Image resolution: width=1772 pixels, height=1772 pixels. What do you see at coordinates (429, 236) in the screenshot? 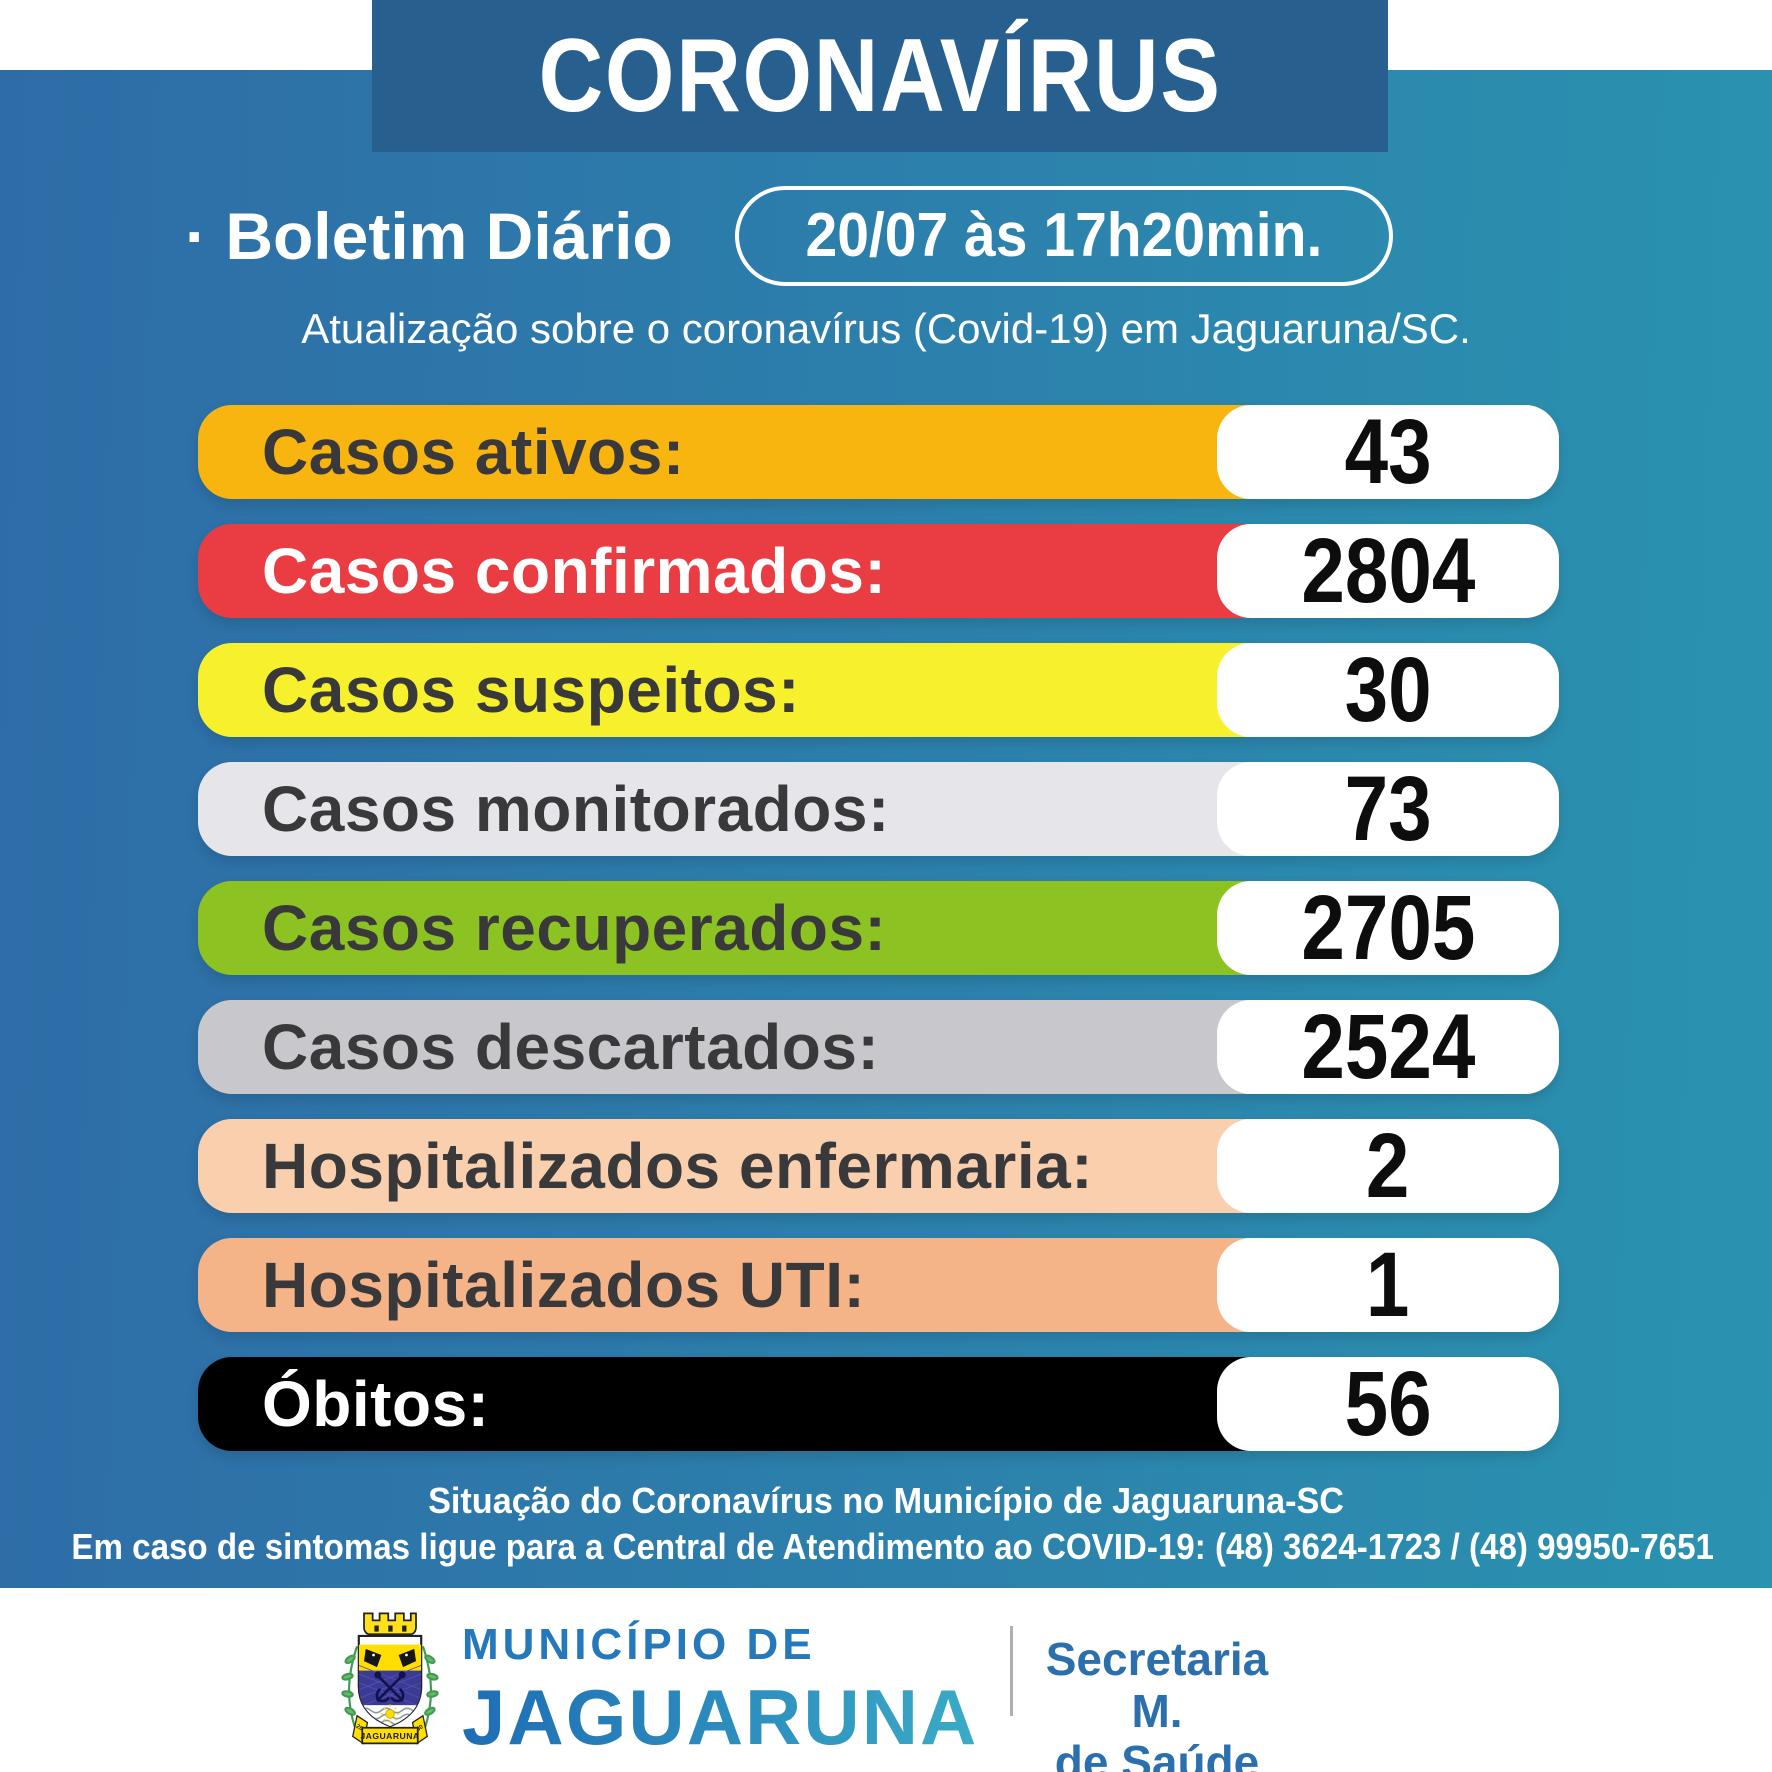
I see `bulletin-title: · Boletim Diário` at bounding box center [429, 236].